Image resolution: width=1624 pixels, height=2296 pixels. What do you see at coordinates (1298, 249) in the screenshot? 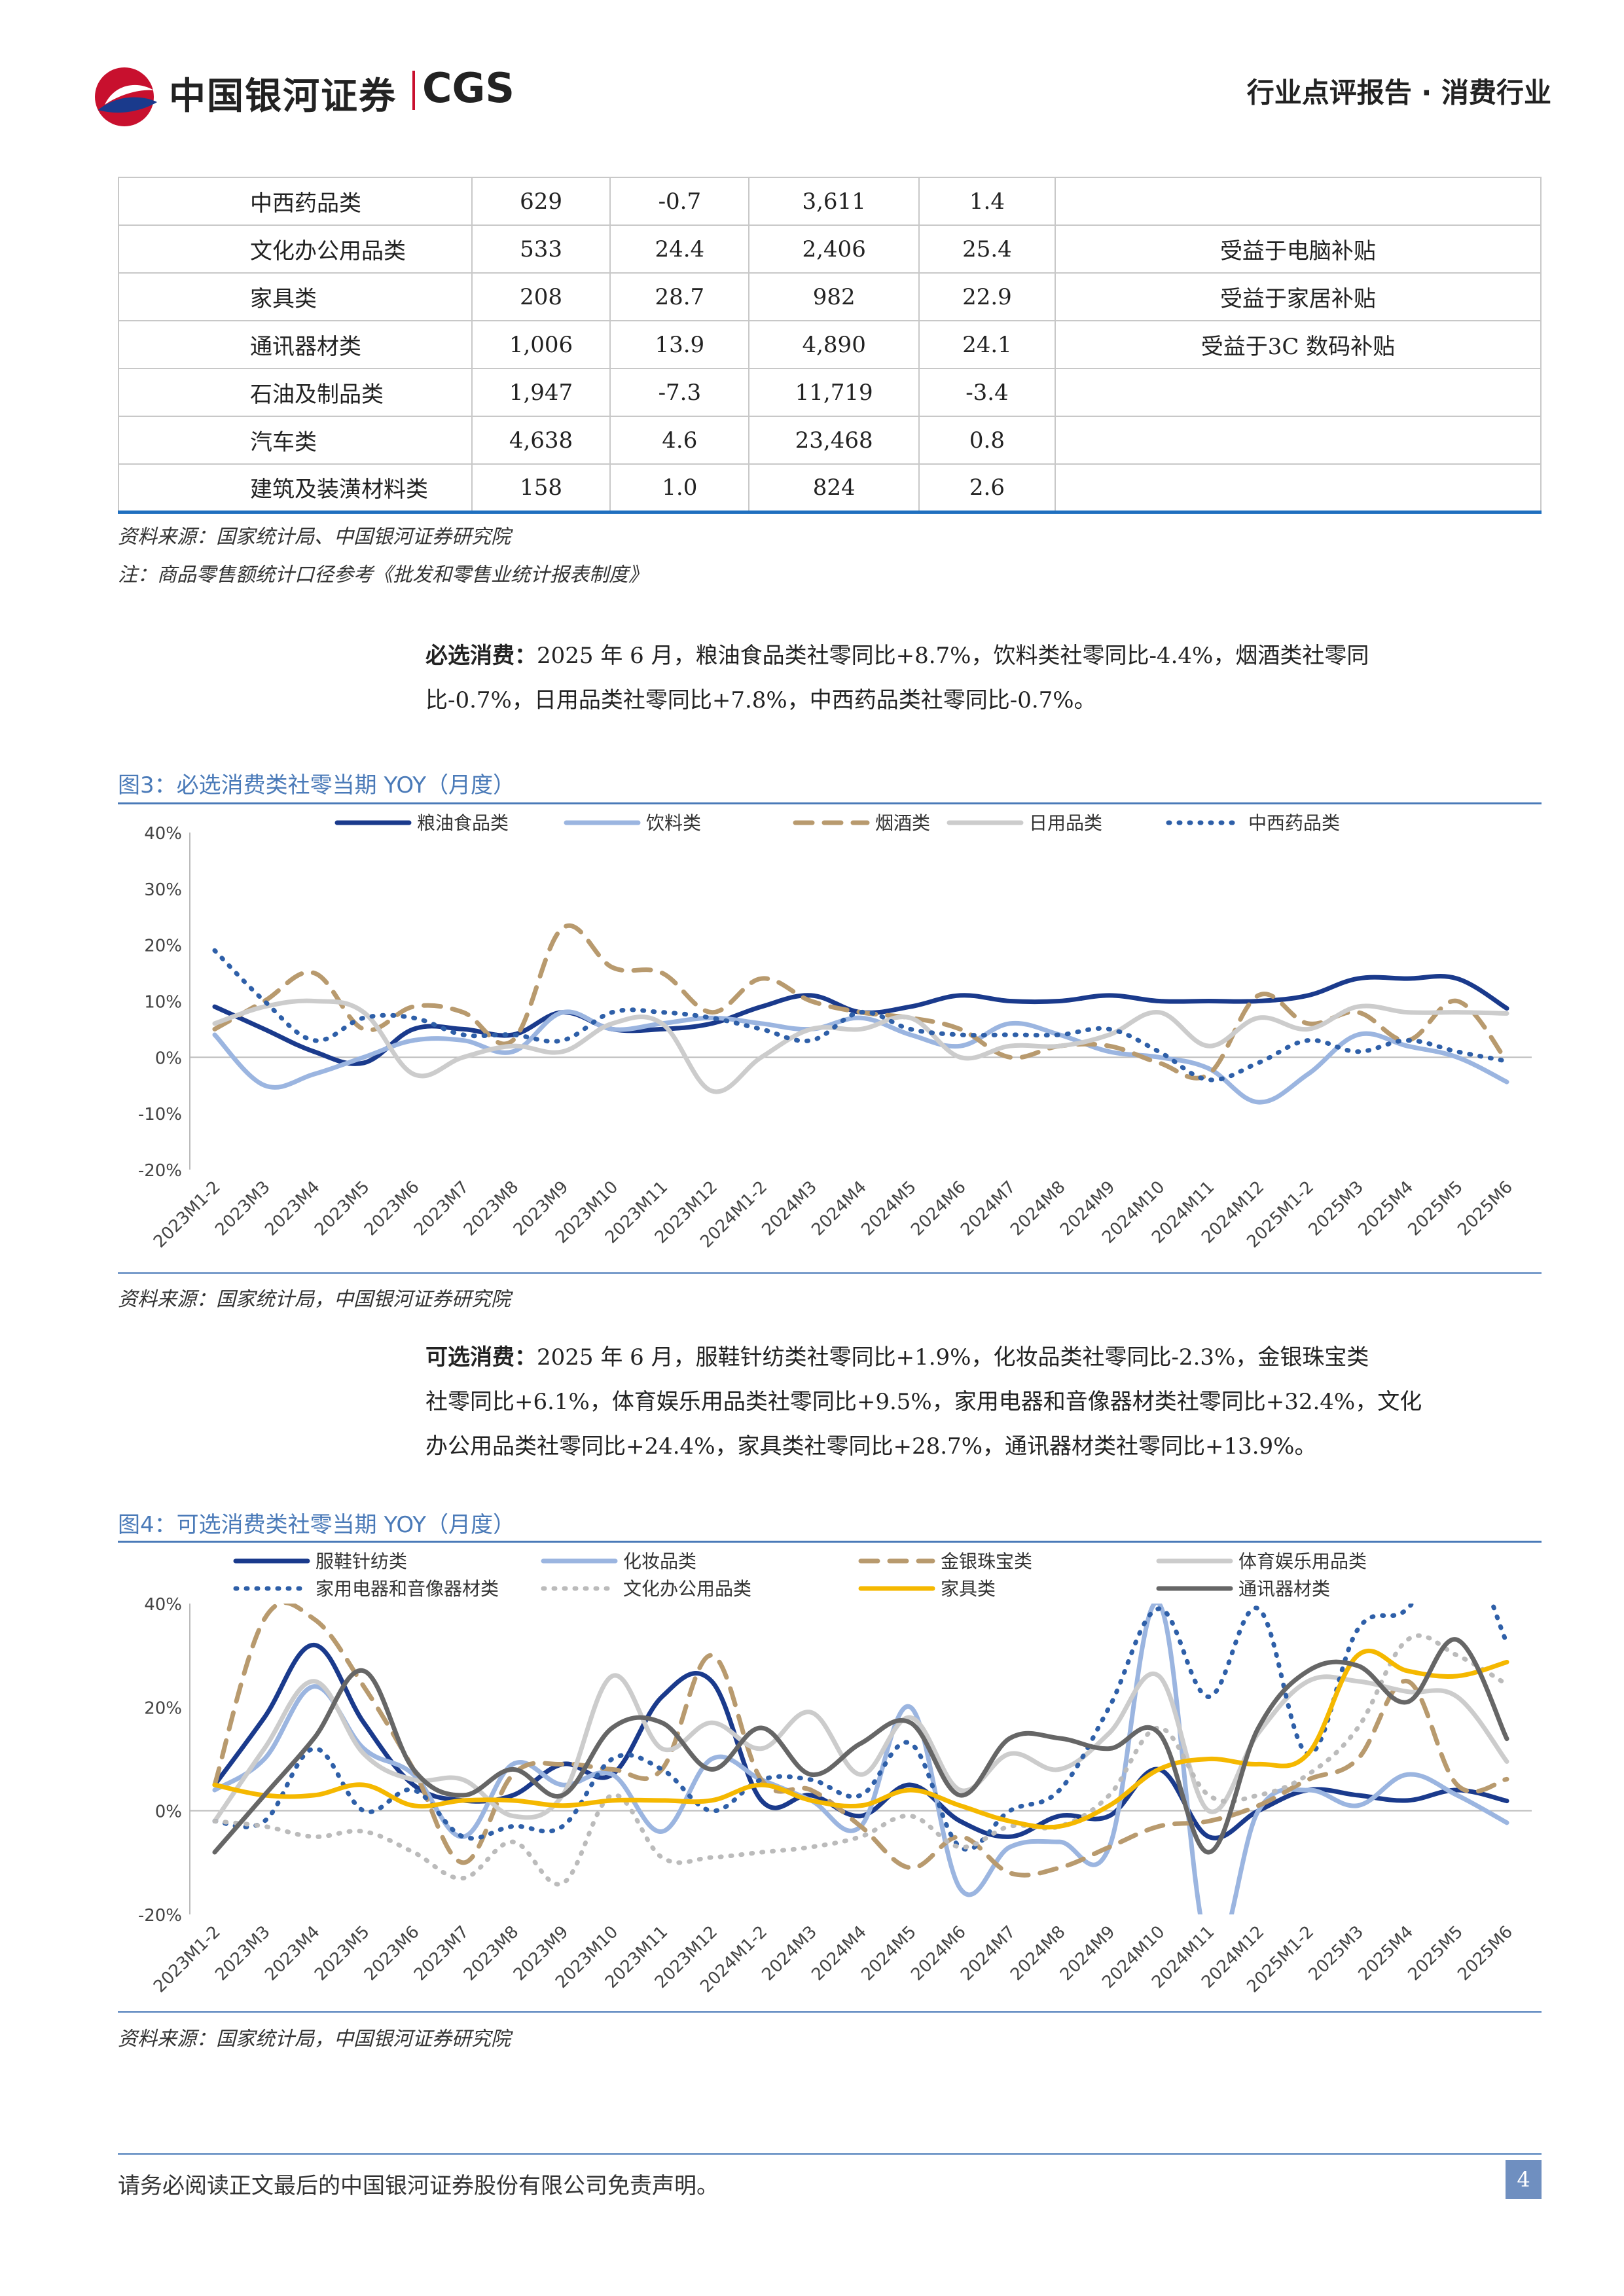
I see `table-cell: 受益于电脑补贴` at bounding box center [1298, 249].